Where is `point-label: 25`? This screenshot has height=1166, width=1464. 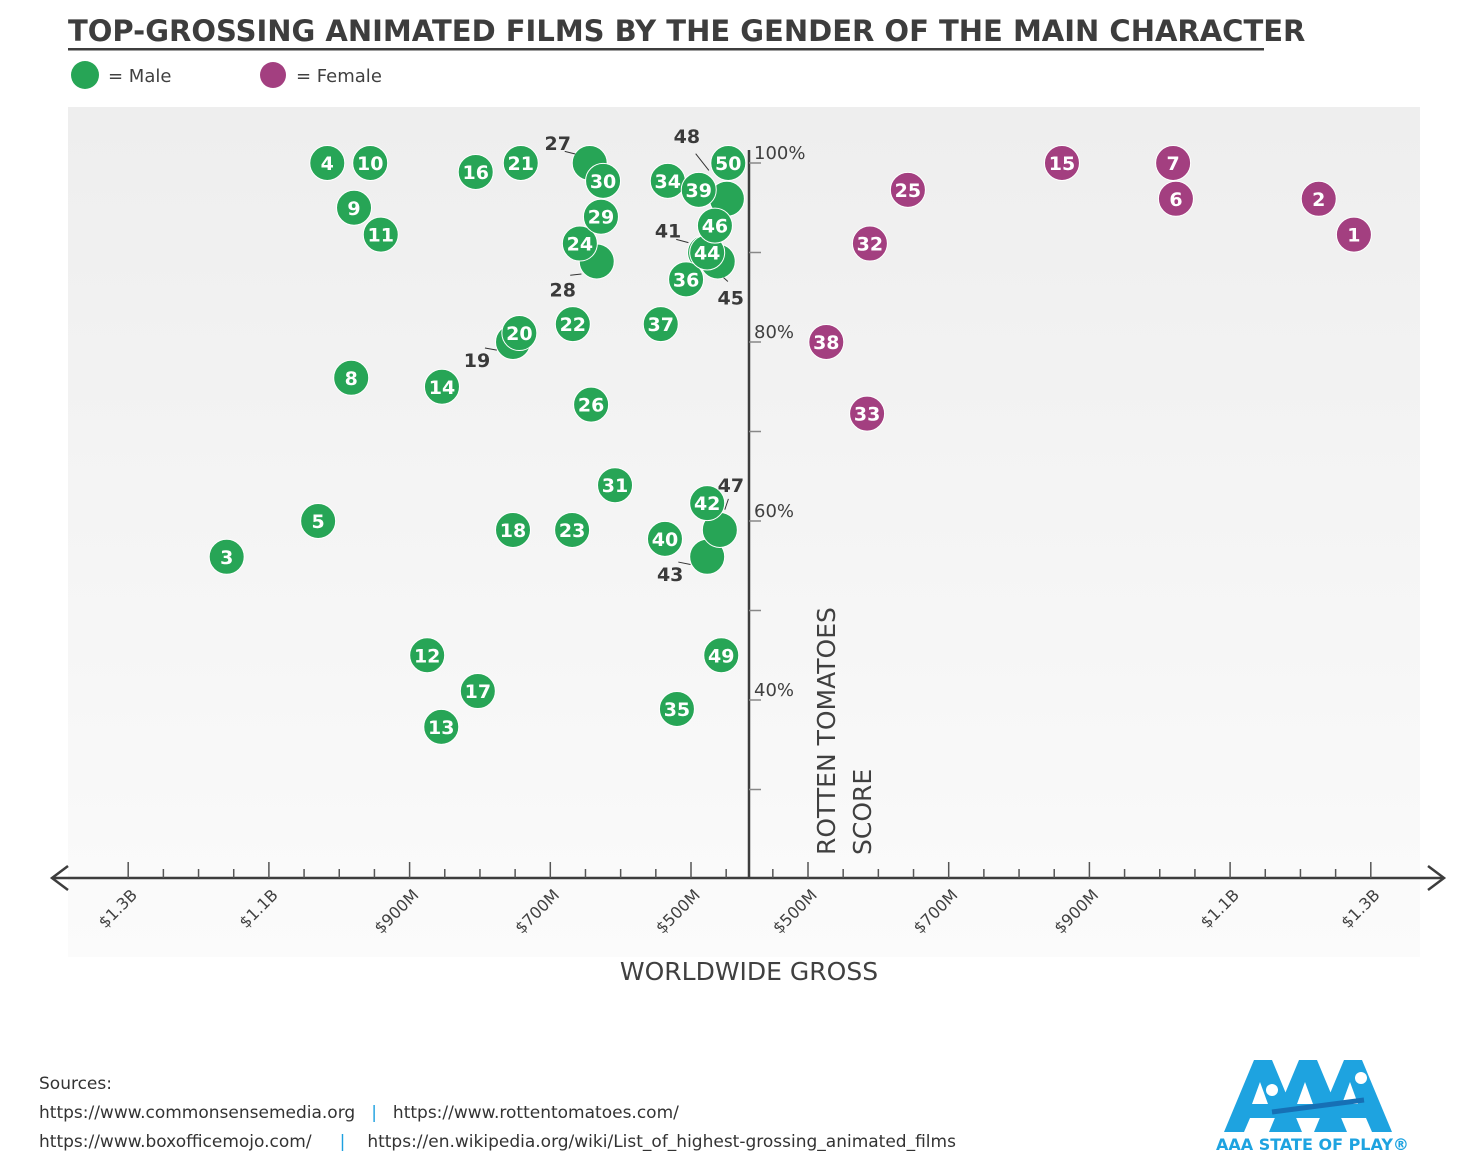
point-label: 25 is located at coordinates (908, 191).